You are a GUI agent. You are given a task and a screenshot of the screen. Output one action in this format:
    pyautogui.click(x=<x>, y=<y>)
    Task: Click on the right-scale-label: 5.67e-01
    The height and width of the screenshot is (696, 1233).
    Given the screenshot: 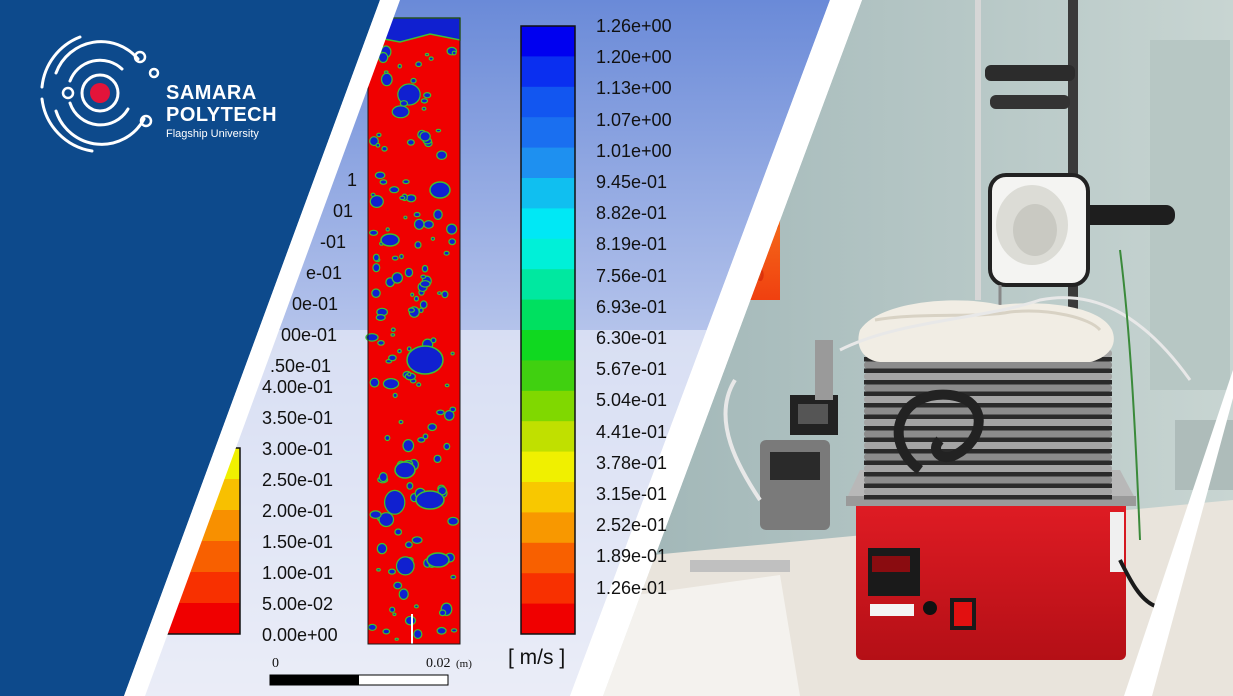 What is the action you would take?
    pyautogui.click(x=632, y=369)
    